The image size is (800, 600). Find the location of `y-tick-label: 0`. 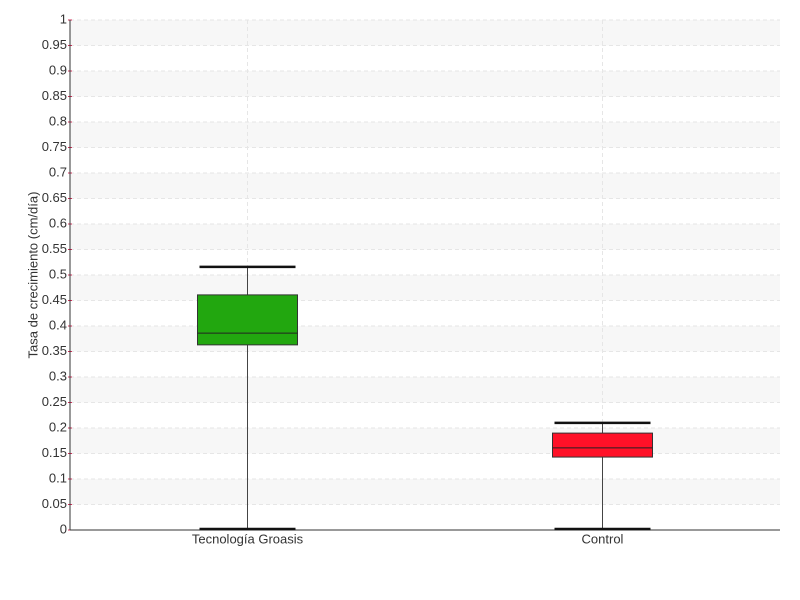

y-tick-label: 0 is located at coordinates (63, 528).